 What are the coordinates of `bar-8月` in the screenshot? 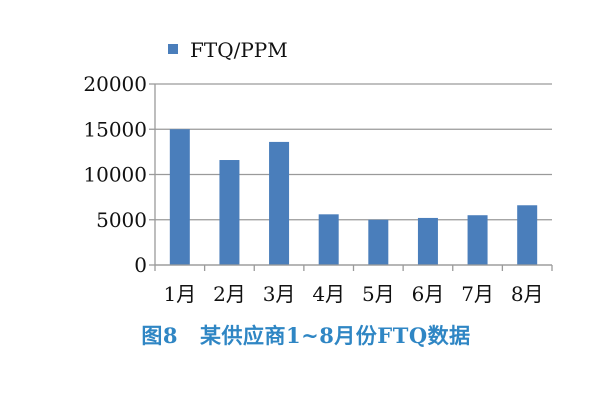 It's located at (527, 235).